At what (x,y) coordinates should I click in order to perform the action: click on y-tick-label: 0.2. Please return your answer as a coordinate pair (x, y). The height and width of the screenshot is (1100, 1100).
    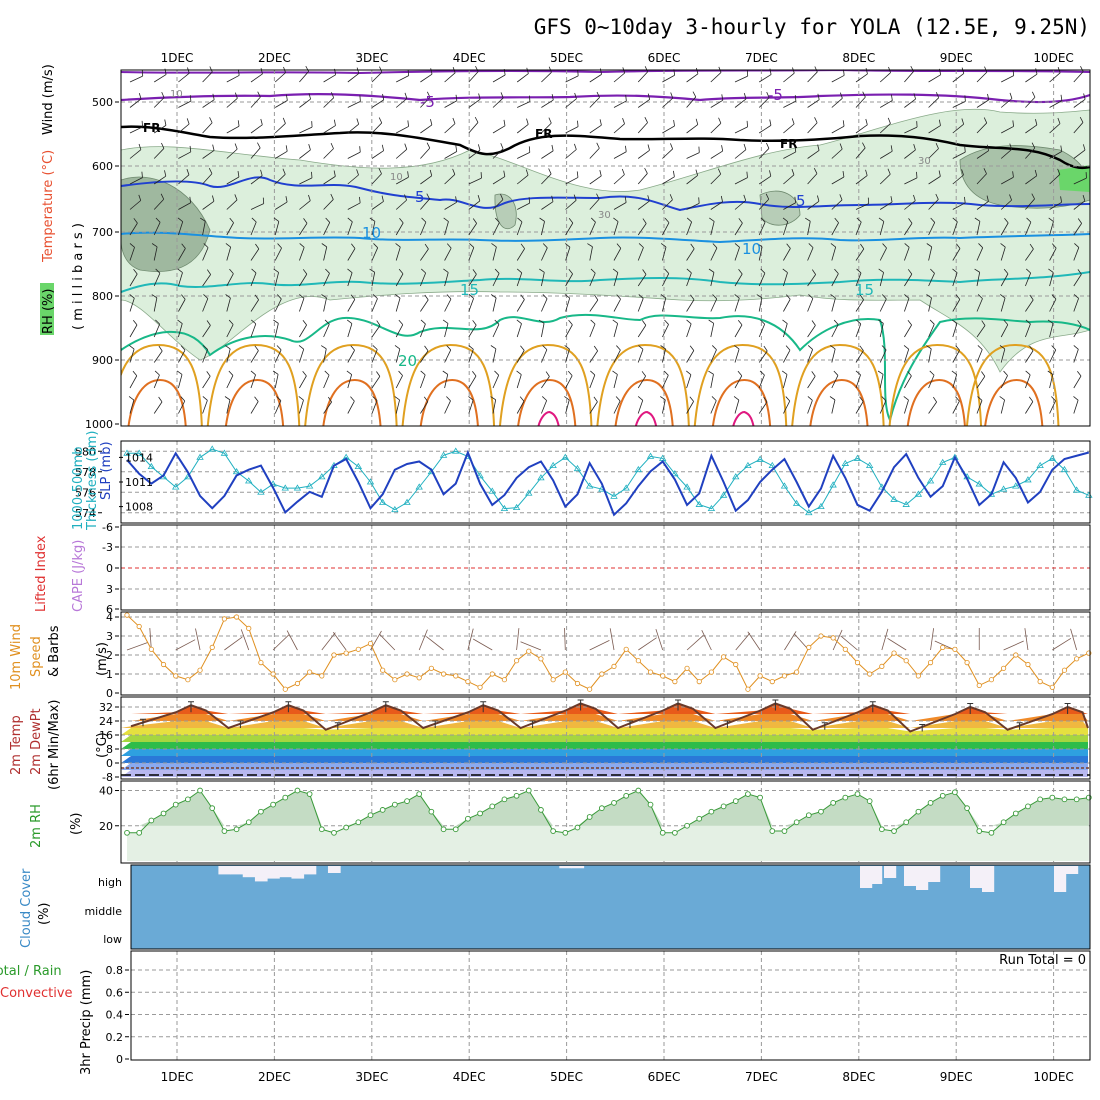
    Looking at the image, I should click on (115, 1037).